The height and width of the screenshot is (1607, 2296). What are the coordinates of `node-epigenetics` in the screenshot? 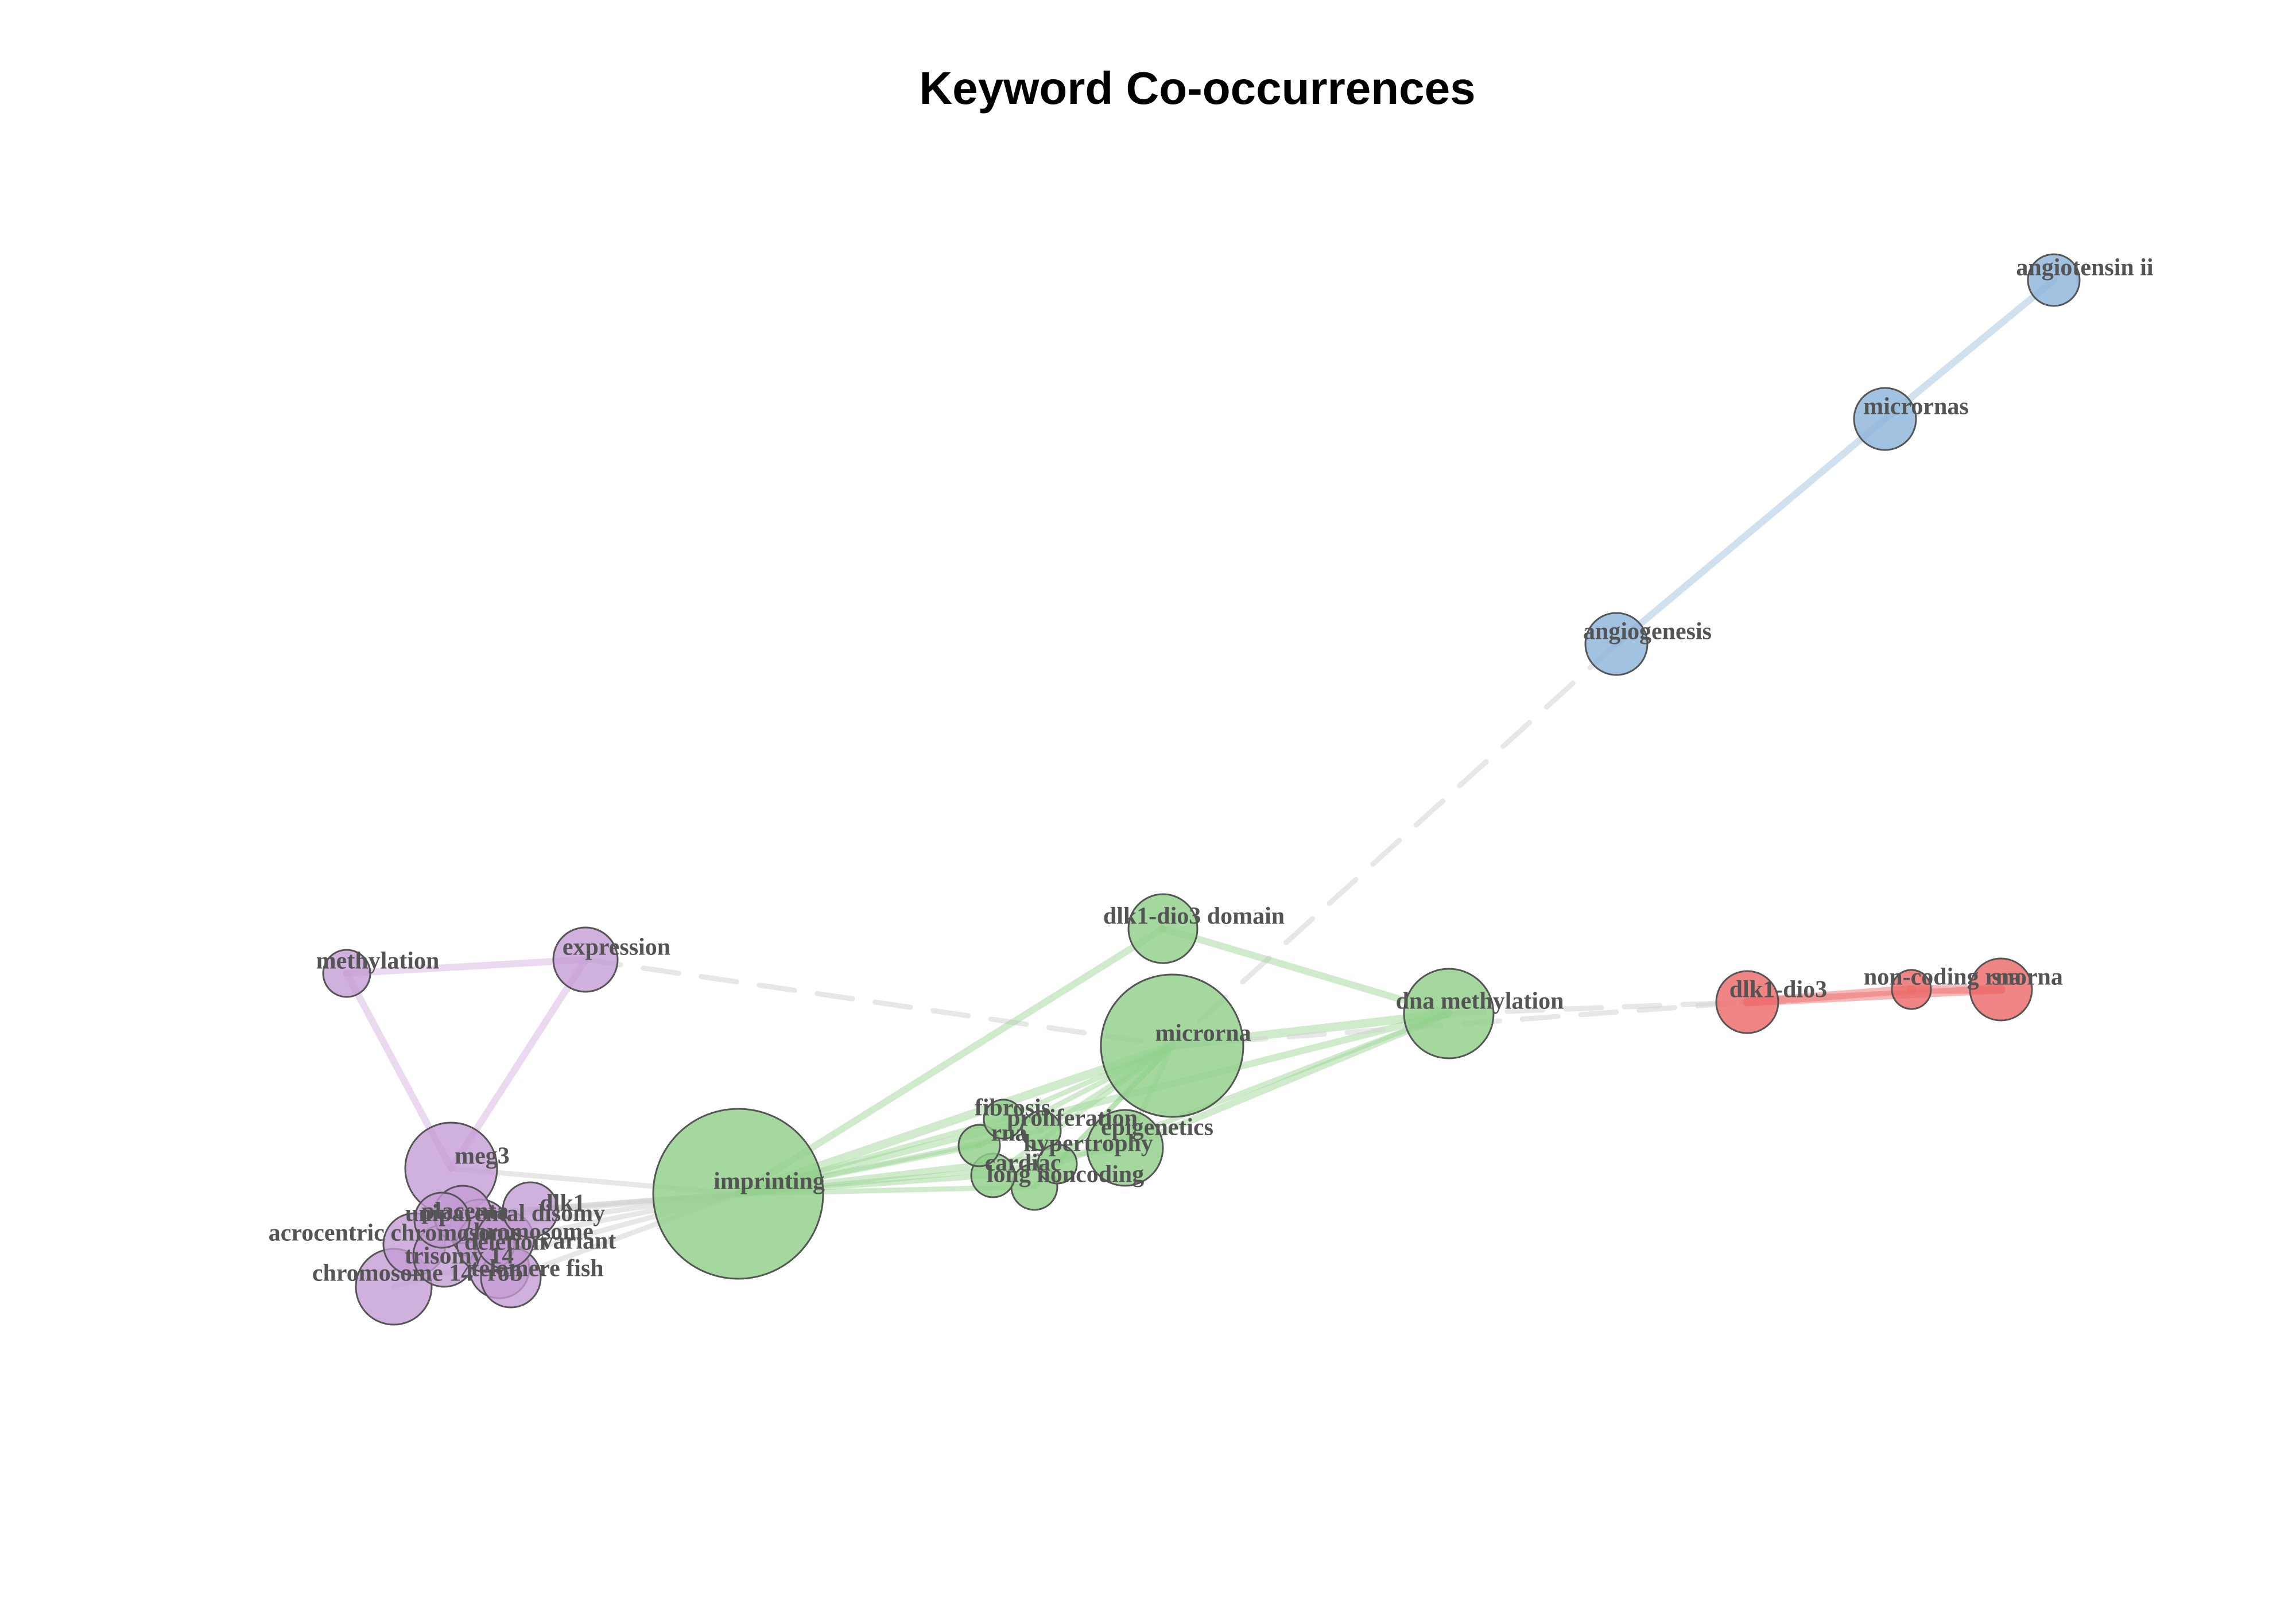 It's located at (1125, 1148).